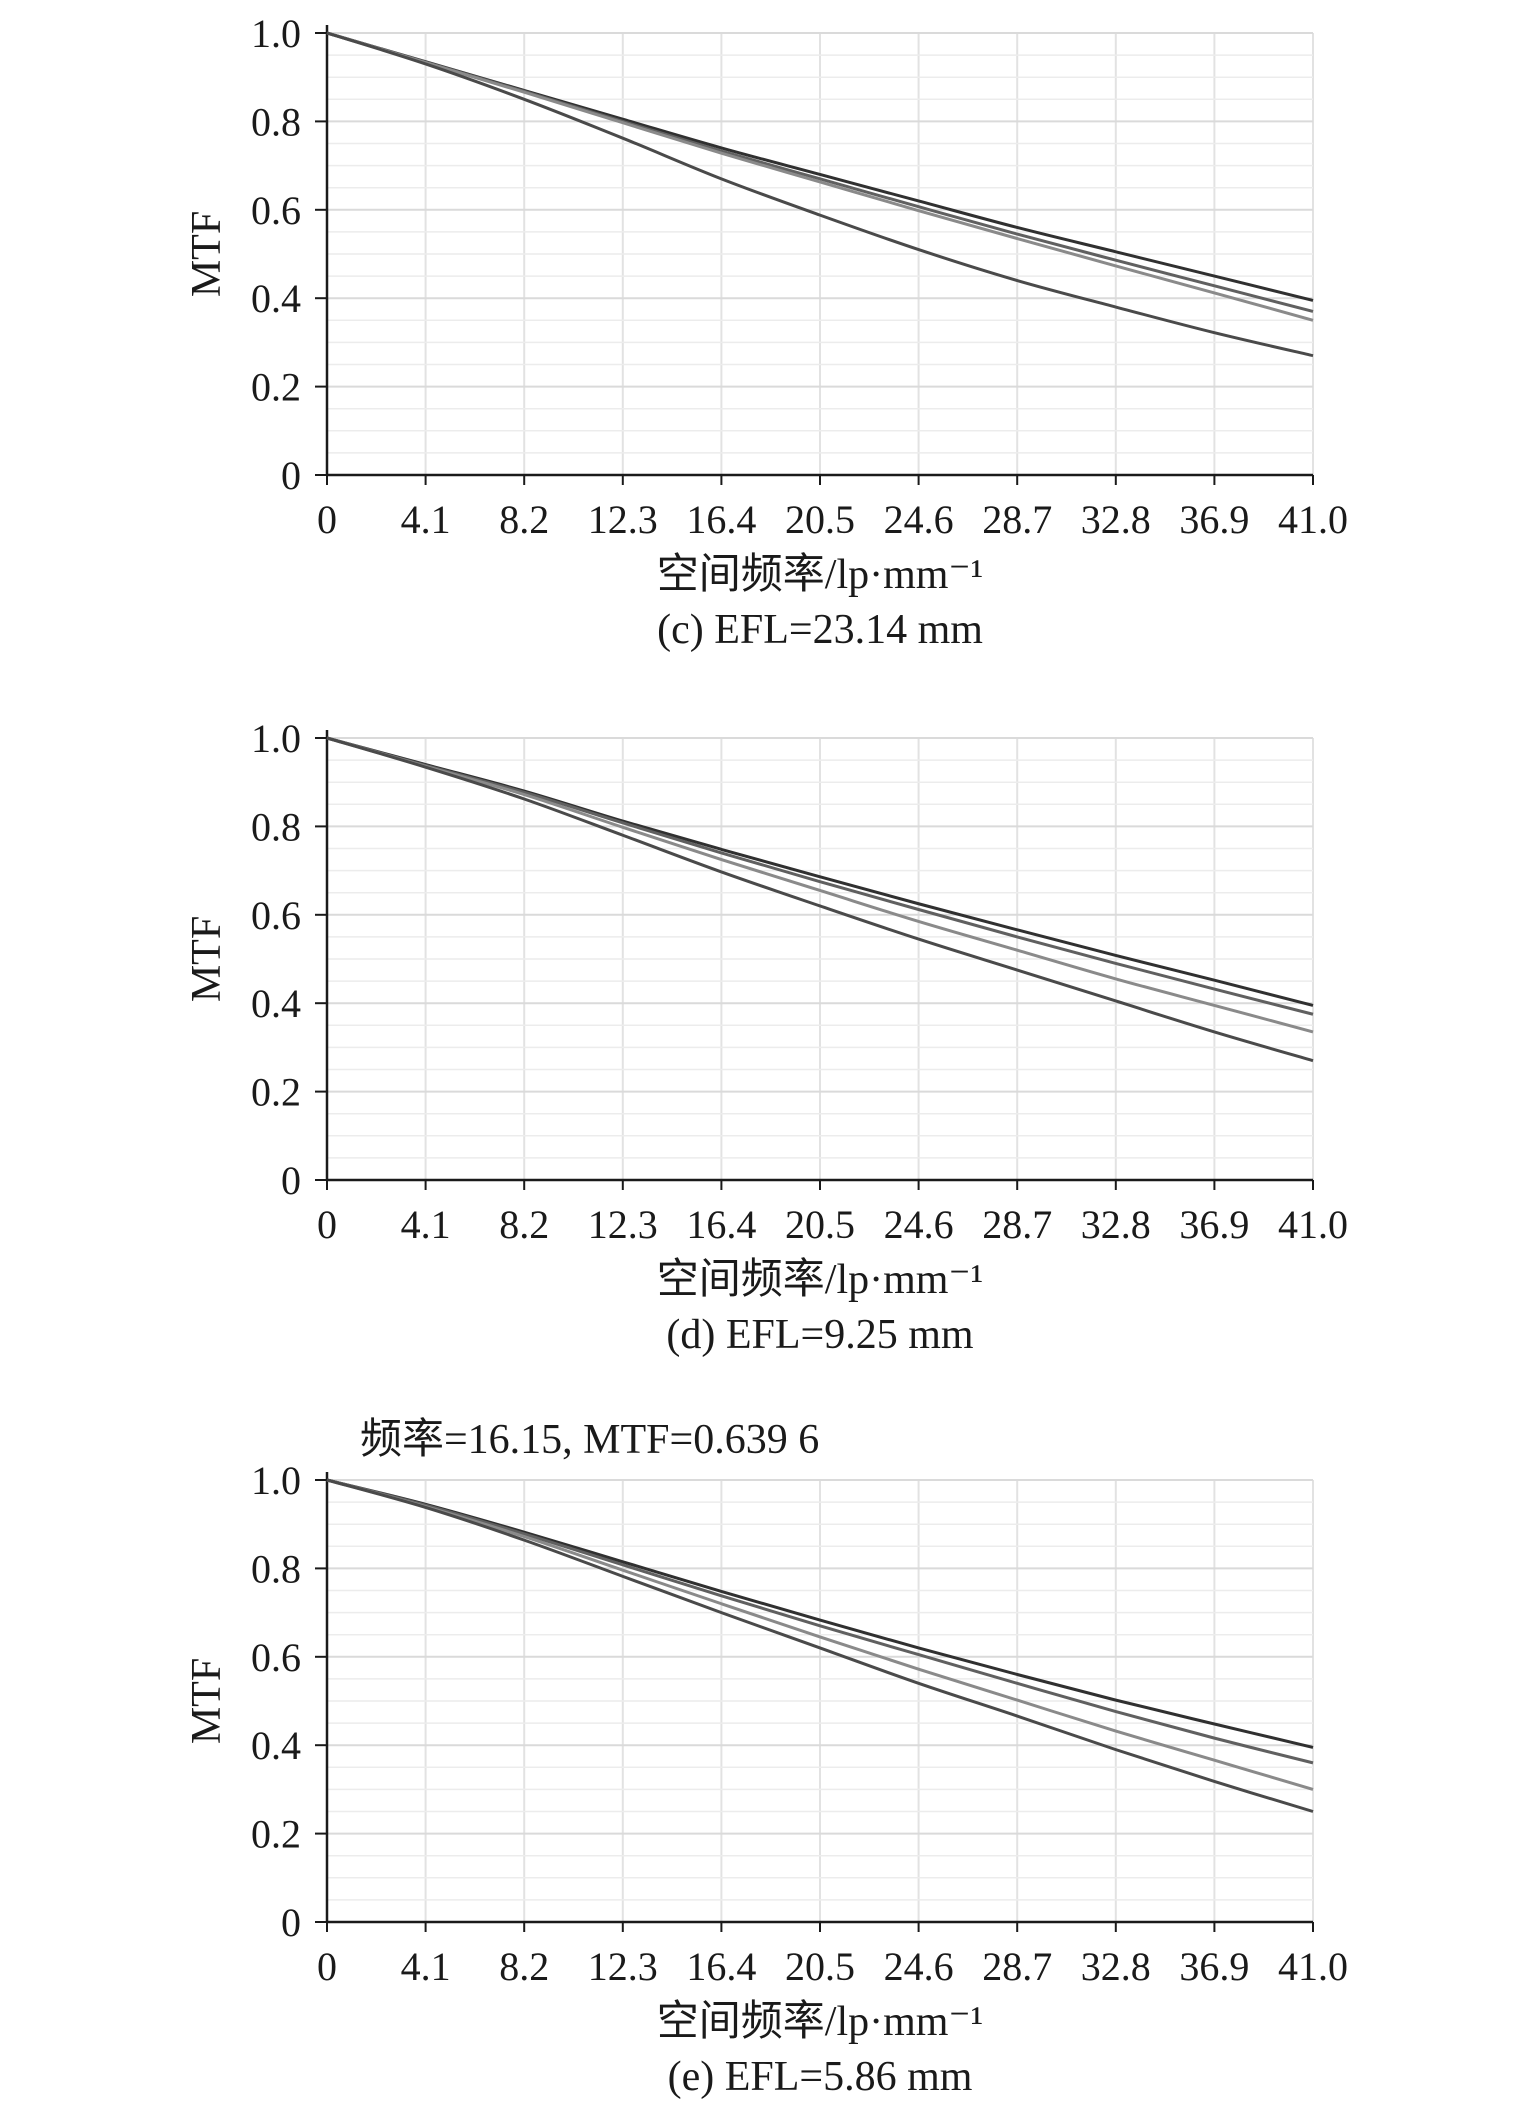 This screenshot has width=1535, height=2116. I want to click on mtf-annotation: 频率=16.15, MTF=0.639 6, so click(589, 1439).